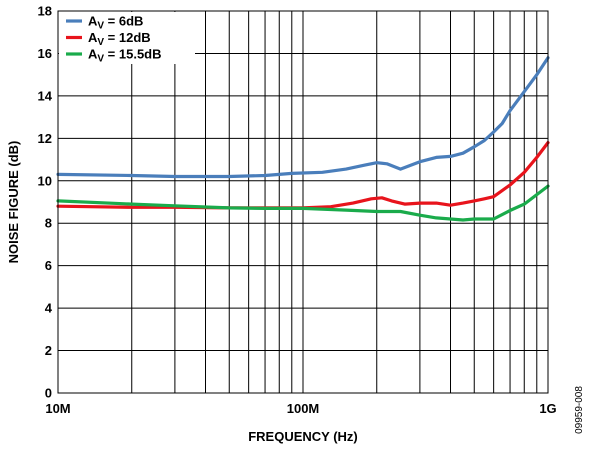  What do you see at coordinates (49, 308) in the screenshot?
I see `y-tick-label: 4` at bounding box center [49, 308].